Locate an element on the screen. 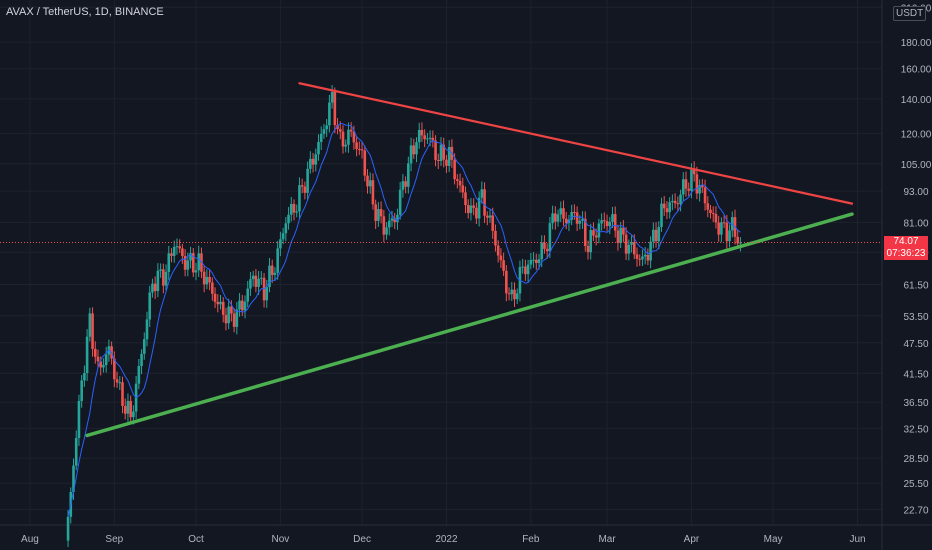 This screenshot has width=932, height=550. last-price-label: 74.07 is located at coordinates (906, 242).